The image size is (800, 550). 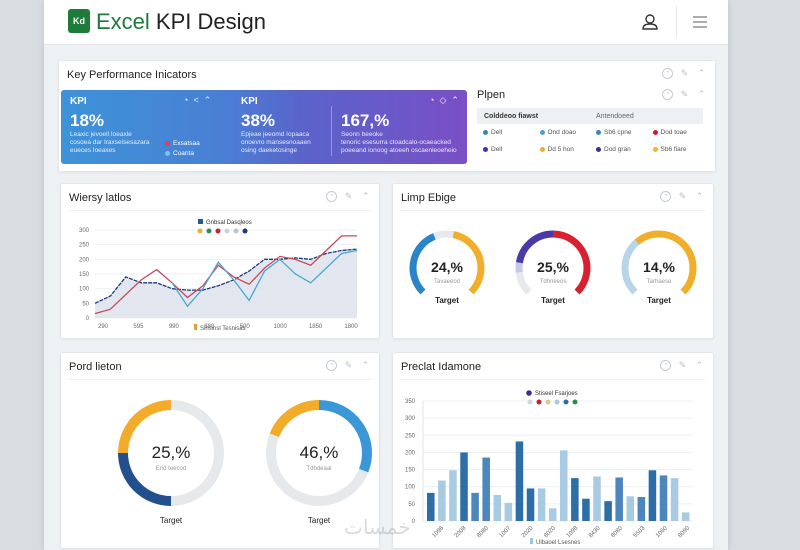 What do you see at coordinates (617, 532) in the screenshot?
I see `x-tick-label: 8080` at bounding box center [617, 532].